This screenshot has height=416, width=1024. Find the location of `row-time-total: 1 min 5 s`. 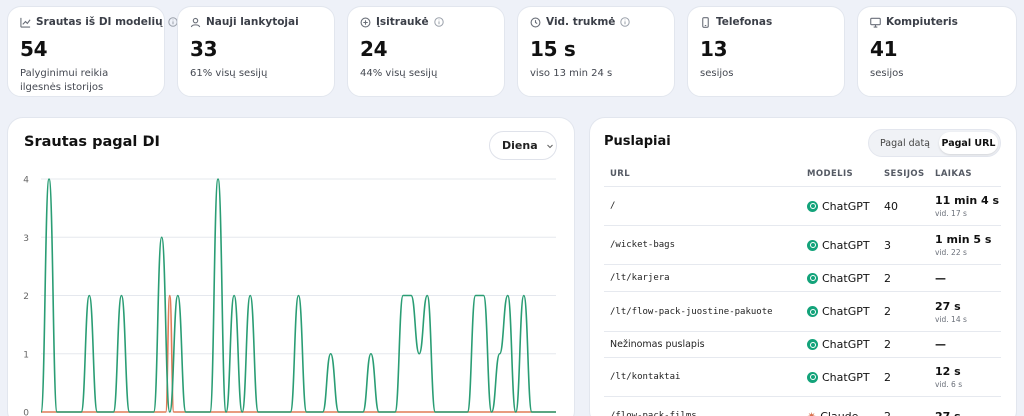

row-time-total: 1 min 5 s is located at coordinates (963, 239).